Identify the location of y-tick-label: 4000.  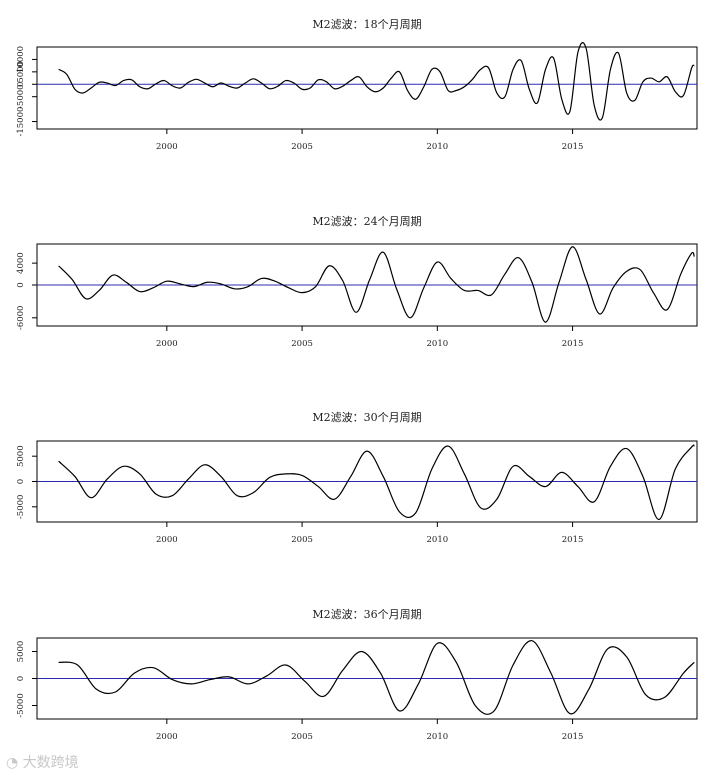
(21, 263).